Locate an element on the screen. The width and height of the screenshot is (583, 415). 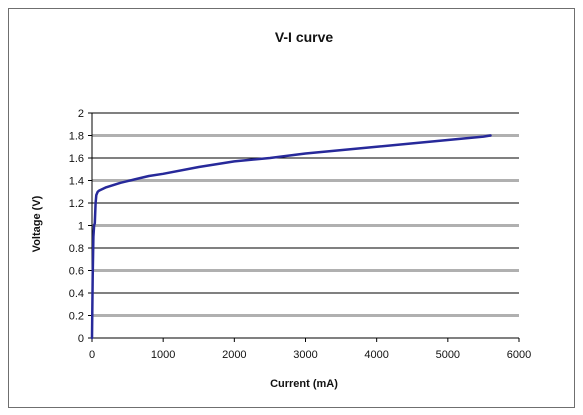
y-tick-label: 0 is located at coordinates (81, 339).